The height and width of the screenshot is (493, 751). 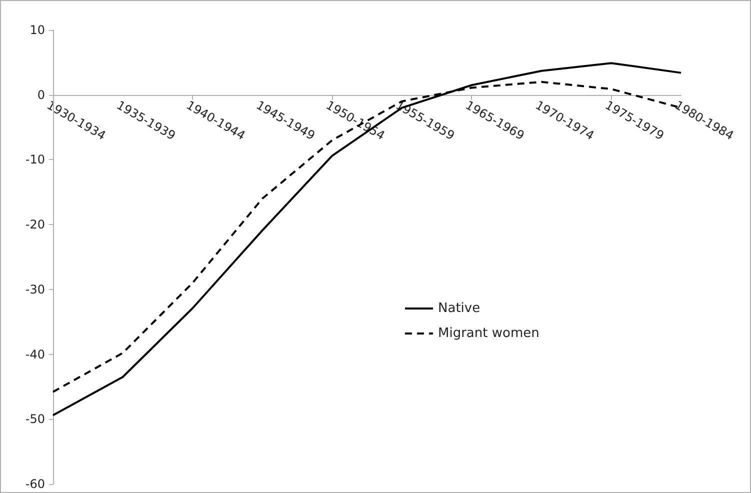 I want to click on y-tick-label: -10, so click(x=35, y=159).